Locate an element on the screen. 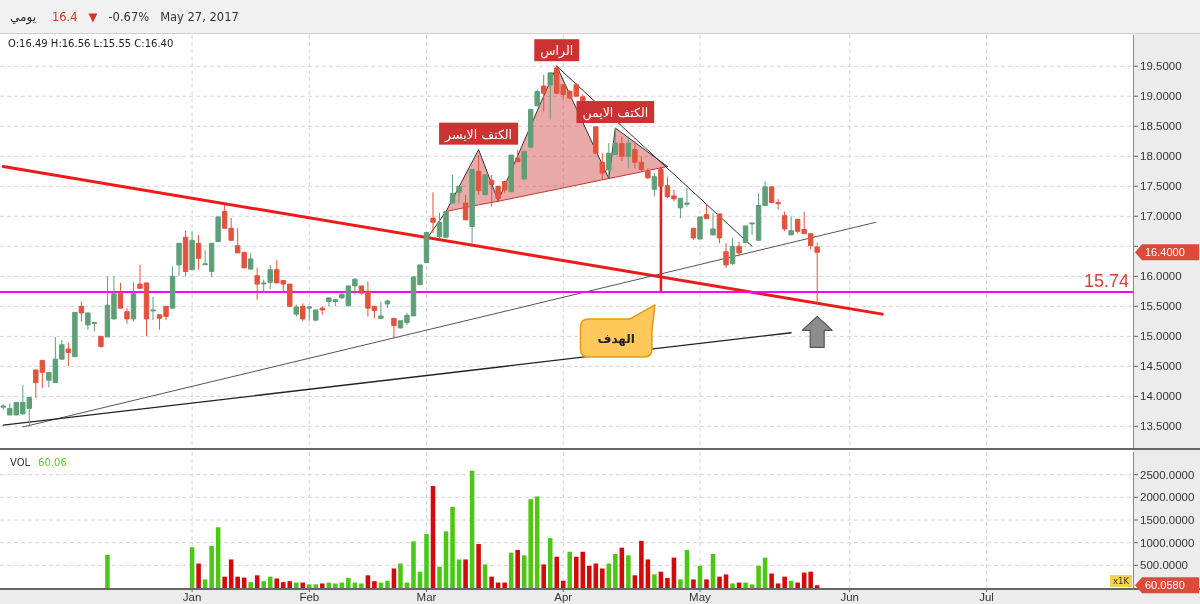 Image resolution: width=1200 pixels, height=604 pixels. x-tick-label: Jul is located at coordinates (986, 597).